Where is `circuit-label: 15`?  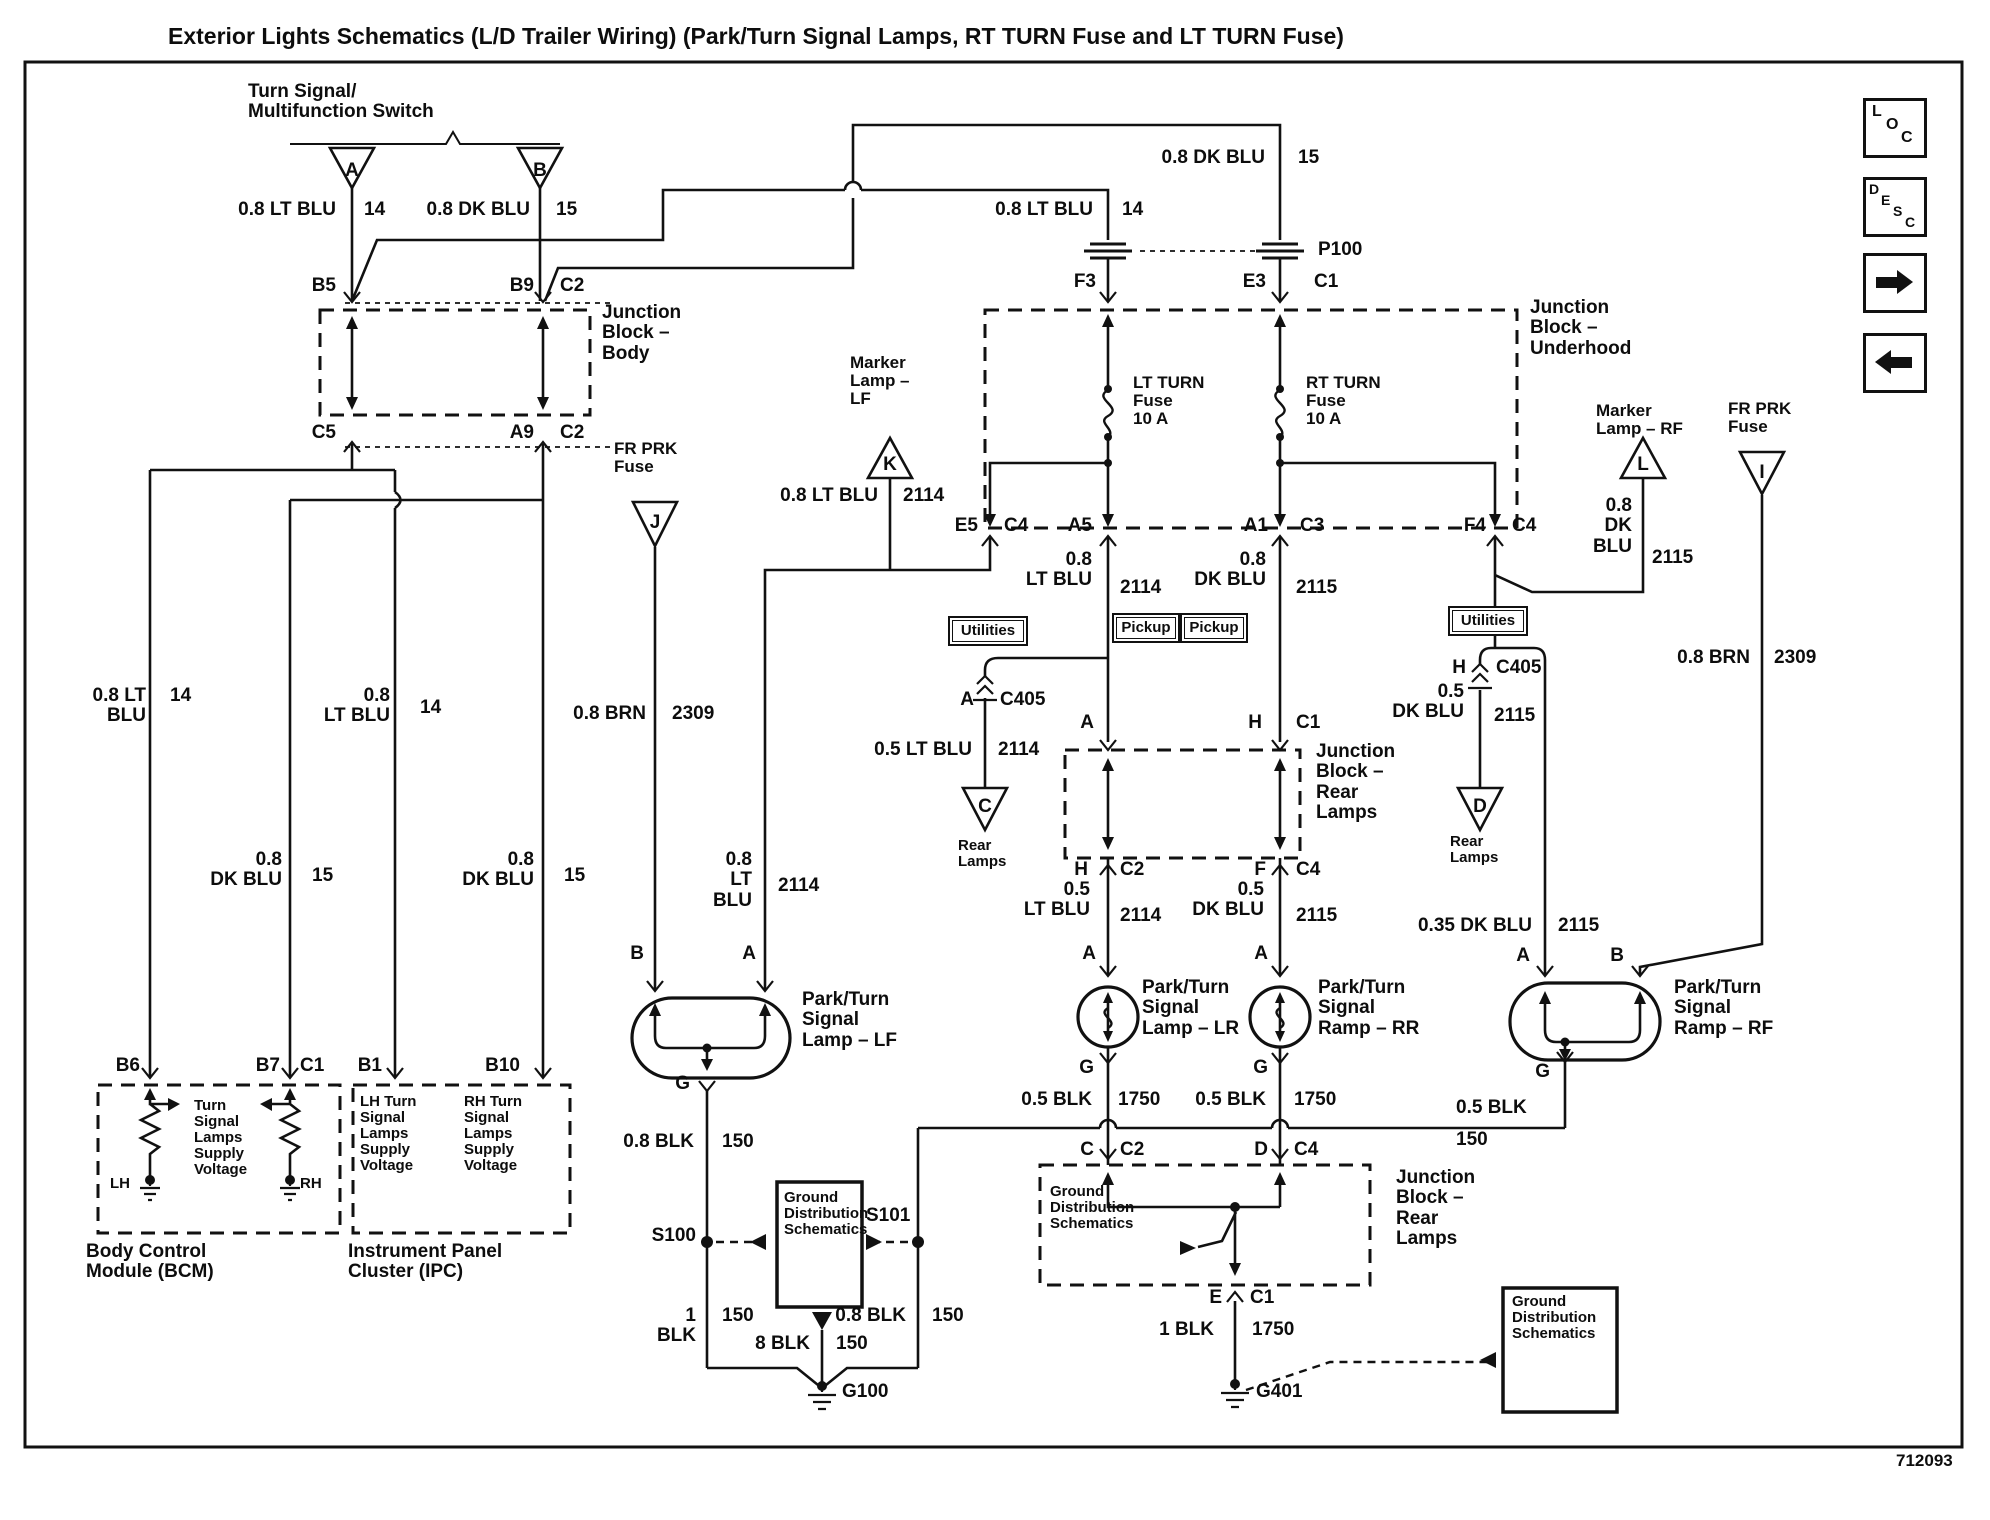 circuit-label: 15 is located at coordinates (1309, 157).